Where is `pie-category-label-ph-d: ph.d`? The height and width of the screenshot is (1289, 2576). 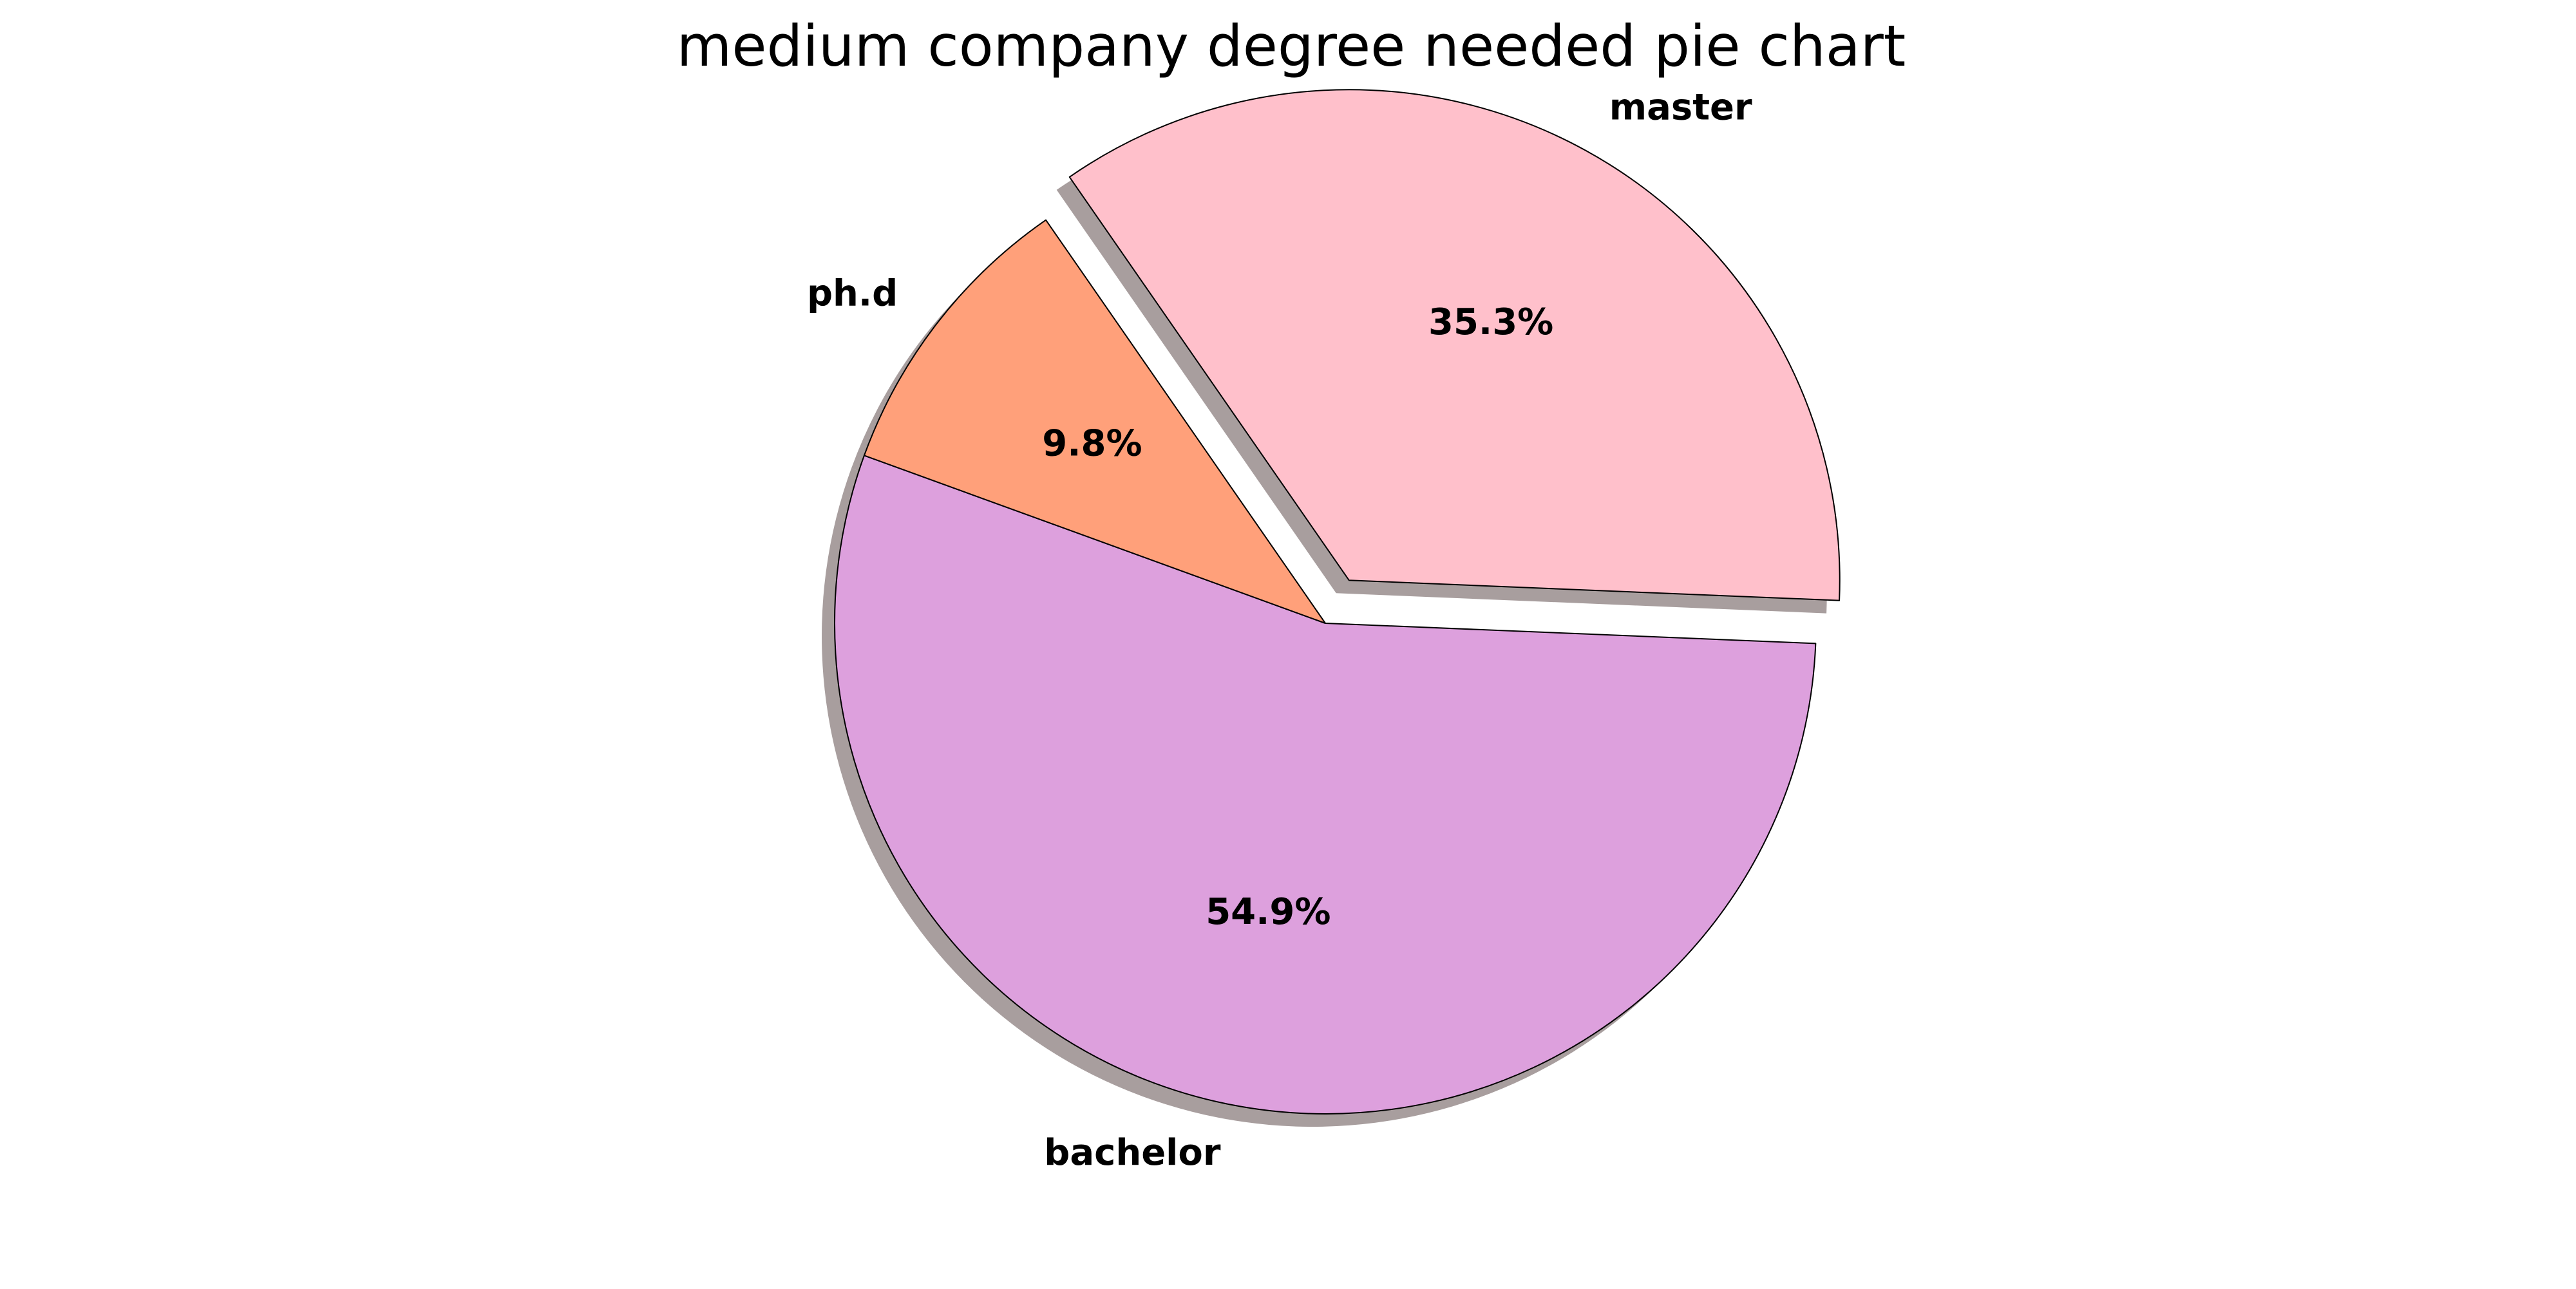
pie-category-label-ph-d: ph.d is located at coordinates (852, 294).